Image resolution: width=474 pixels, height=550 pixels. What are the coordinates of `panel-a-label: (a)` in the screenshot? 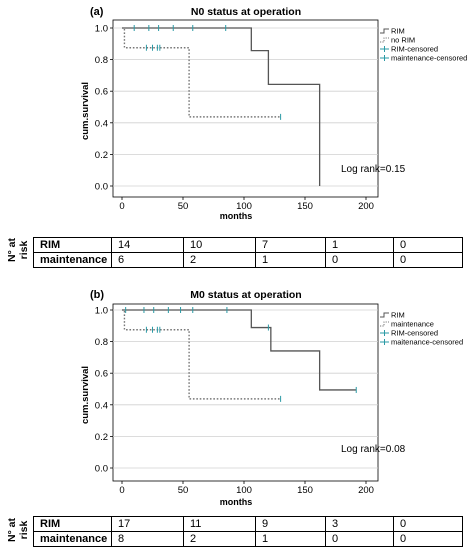 It's located at (97, 12).